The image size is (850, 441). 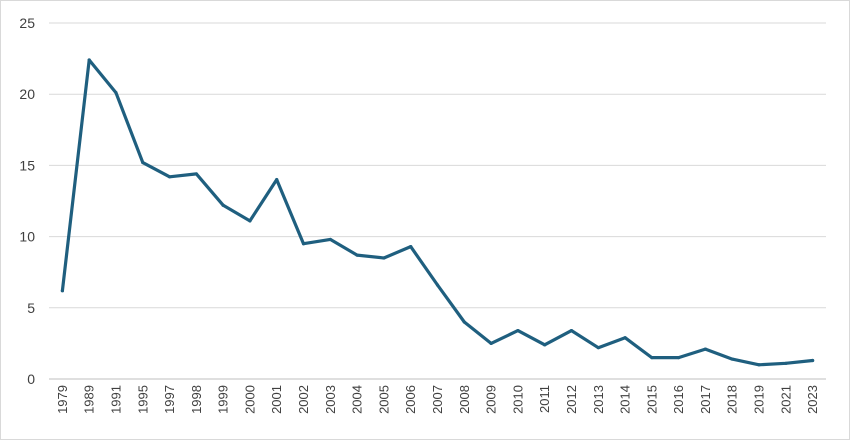 I want to click on x-tick-label: 1979, so click(x=62, y=399).